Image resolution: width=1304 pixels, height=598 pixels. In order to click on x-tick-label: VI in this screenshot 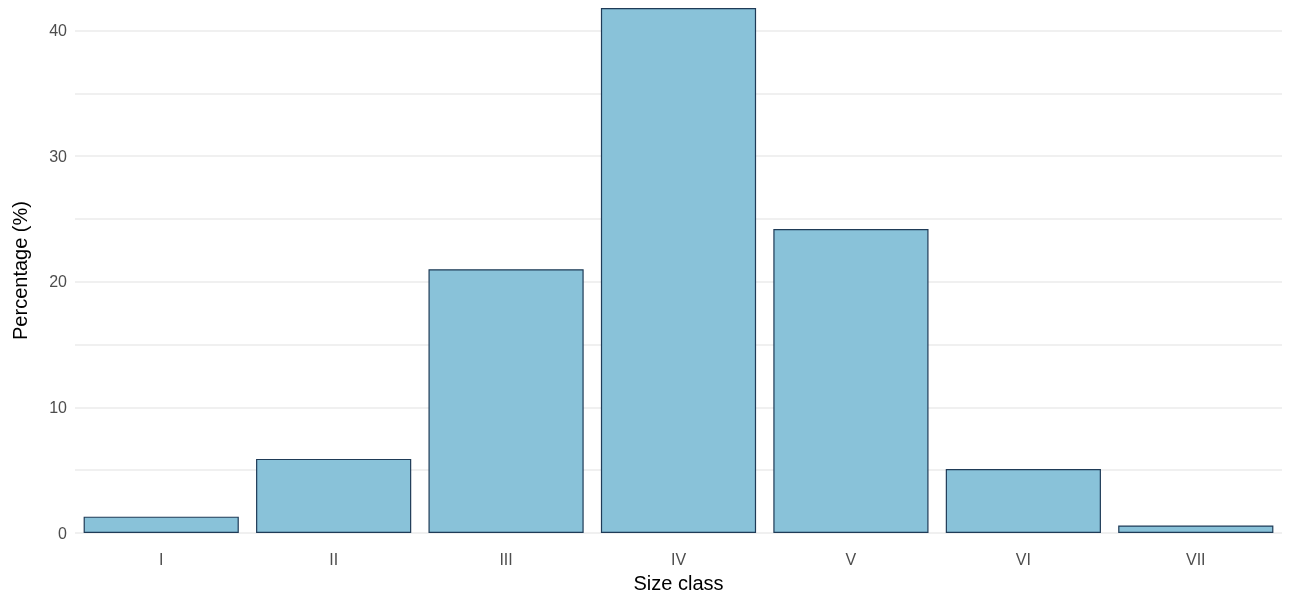, I will do `click(1023, 559)`.